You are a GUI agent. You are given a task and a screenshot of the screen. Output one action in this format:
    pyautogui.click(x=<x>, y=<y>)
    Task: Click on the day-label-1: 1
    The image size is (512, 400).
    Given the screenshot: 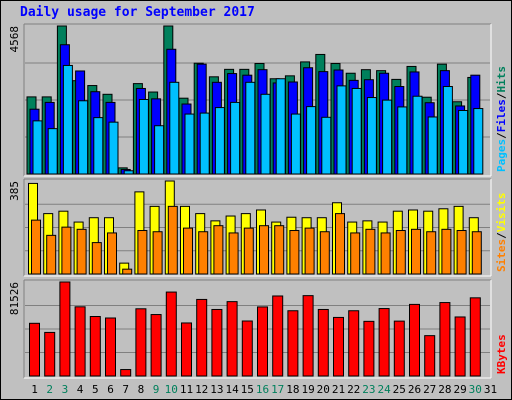 What is the action you would take?
    pyautogui.click(x=34, y=389)
    